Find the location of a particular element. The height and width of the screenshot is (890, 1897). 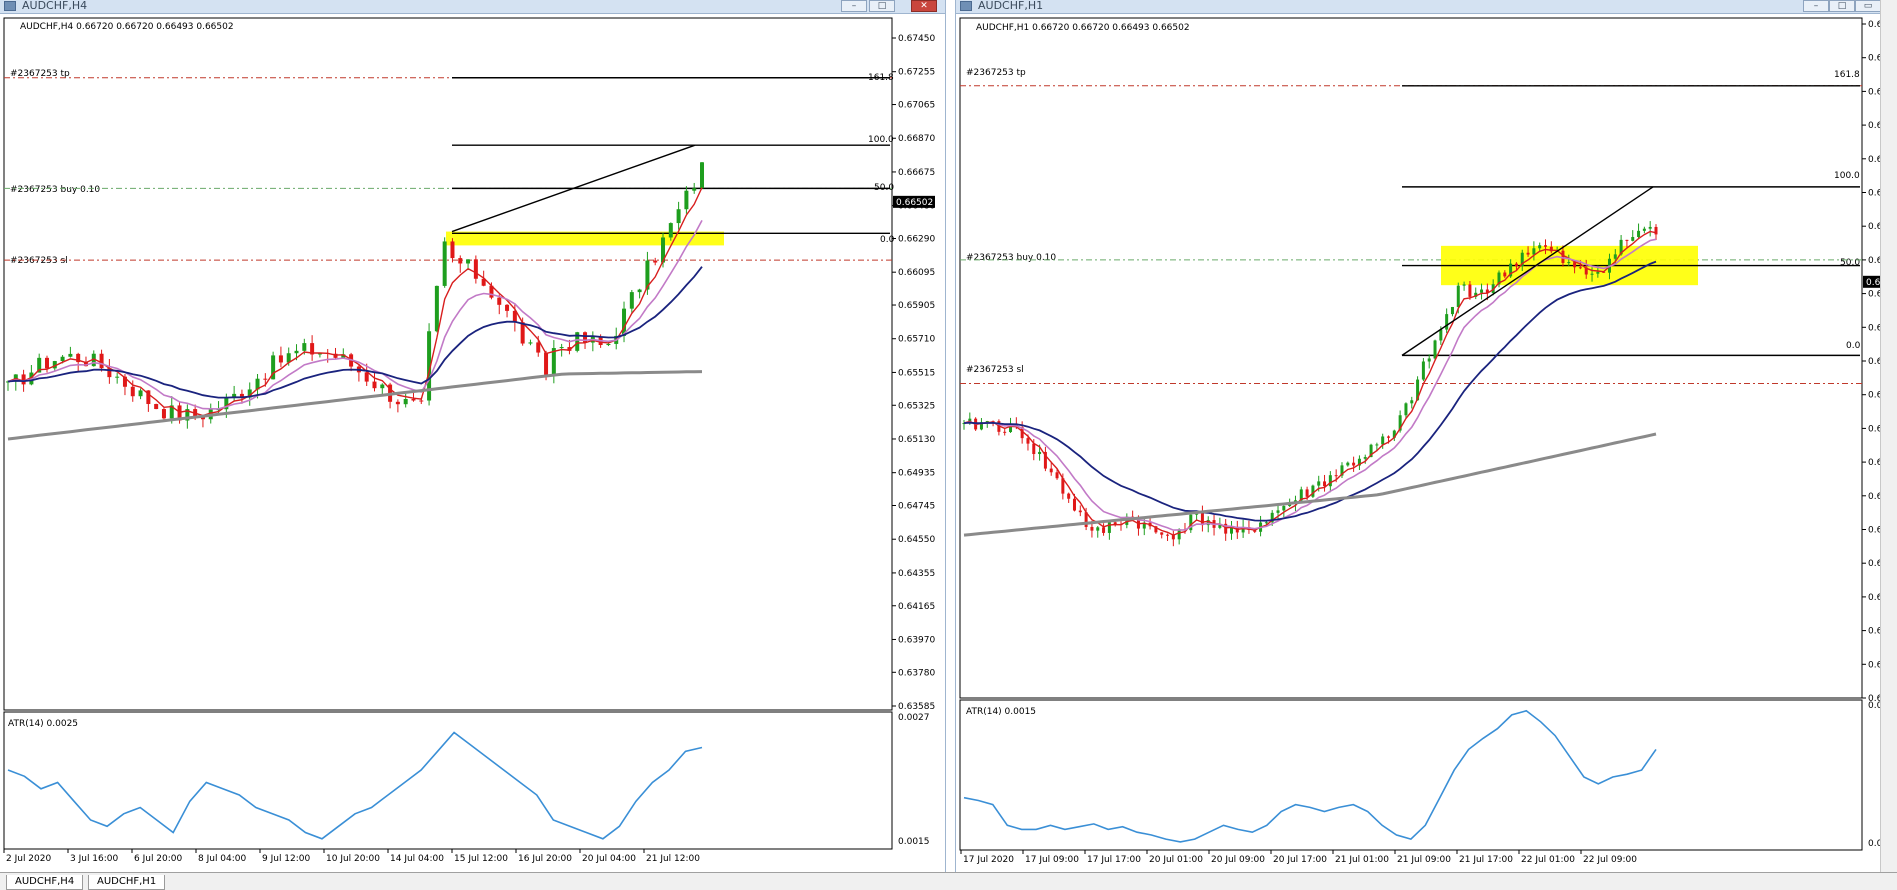

price-axis-label: 0.64550 is located at coordinates (916, 540).